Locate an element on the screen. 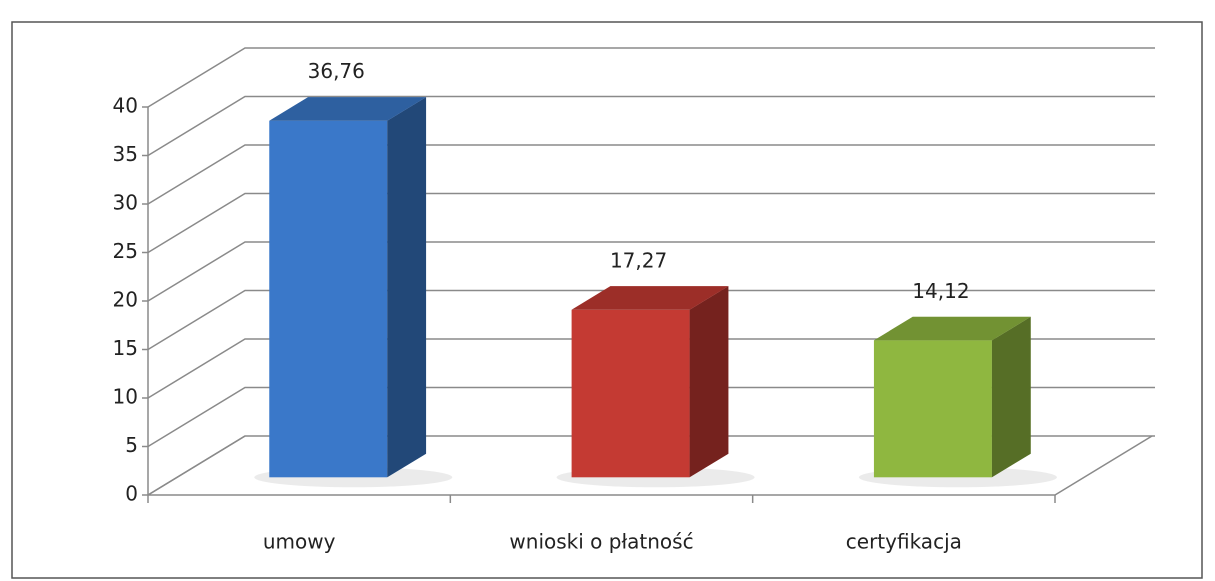 The width and height of the screenshot is (1215, 581). y-tick-label: 10 is located at coordinates (125, 397).